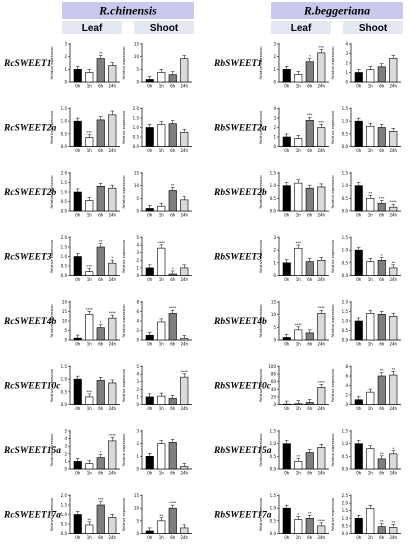 The image size is (411, 550). Describe the element at coordinates (382, 537) in the screenshot. I see `xtick-rbsweet17a-shoot-2: 6h` at that location.